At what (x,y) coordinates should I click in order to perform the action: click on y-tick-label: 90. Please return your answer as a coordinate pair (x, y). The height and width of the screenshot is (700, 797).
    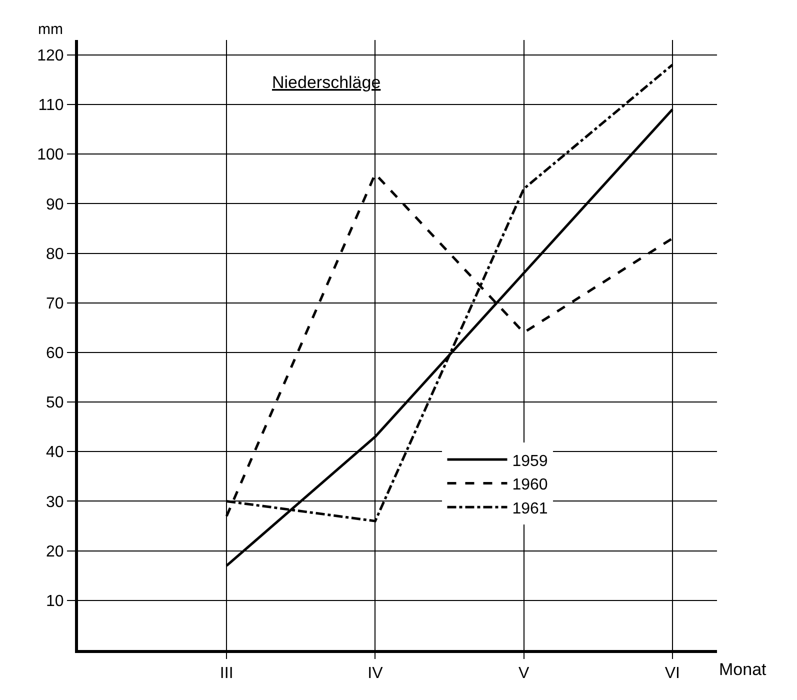
    Looking at the image, I should click on (55, 205).